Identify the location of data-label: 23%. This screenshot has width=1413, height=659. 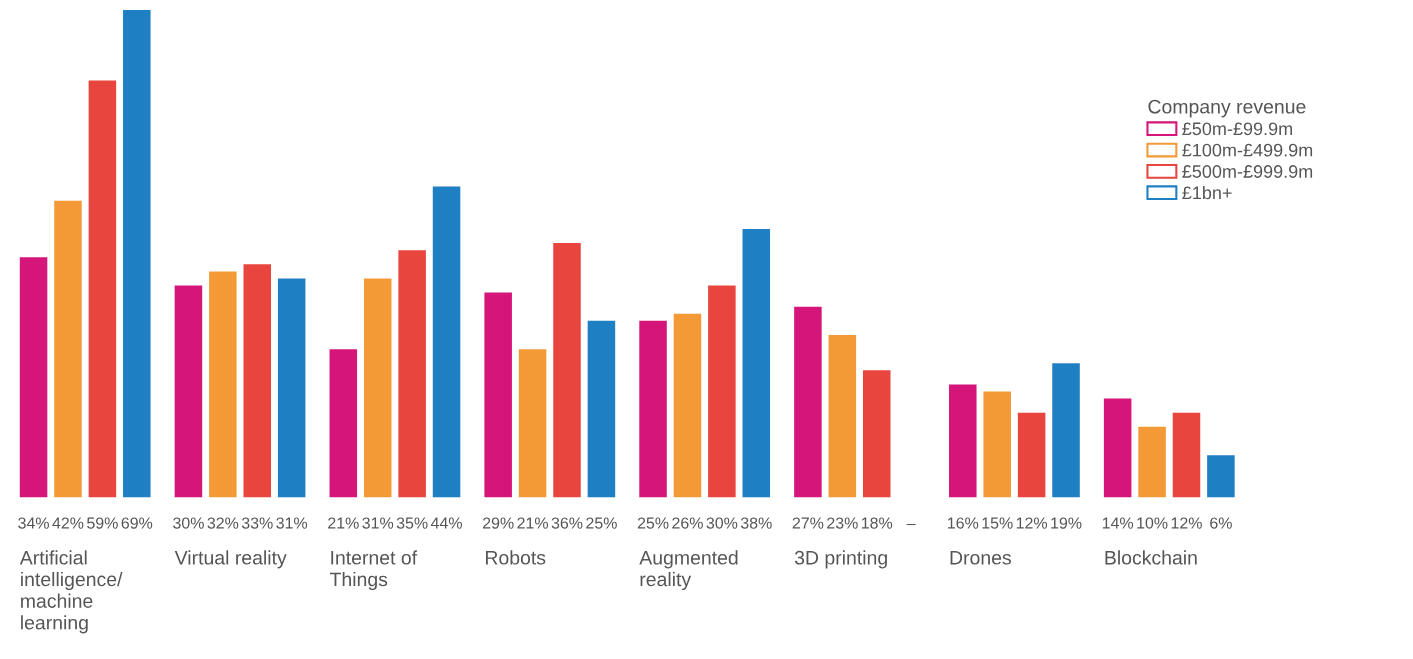
(842, 523).